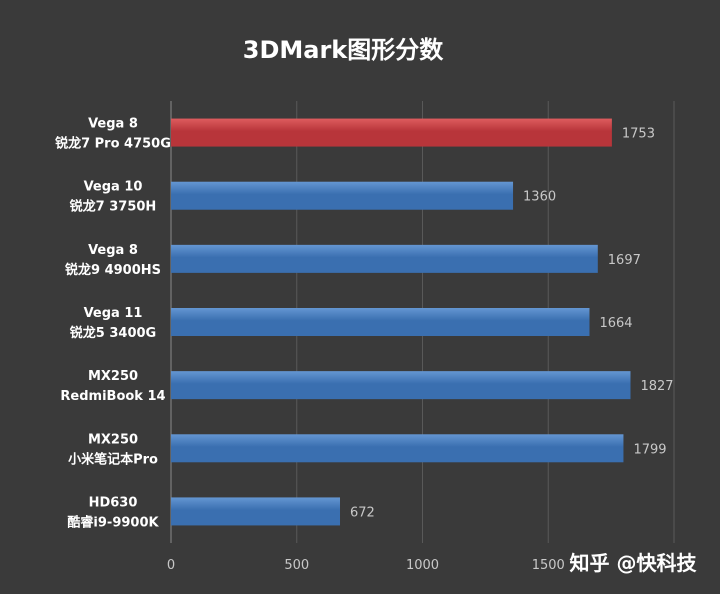 Image resolution: width=720 pixels, height=594 pixels. I want to click on x-tick-label: 500, so click(296, 565).